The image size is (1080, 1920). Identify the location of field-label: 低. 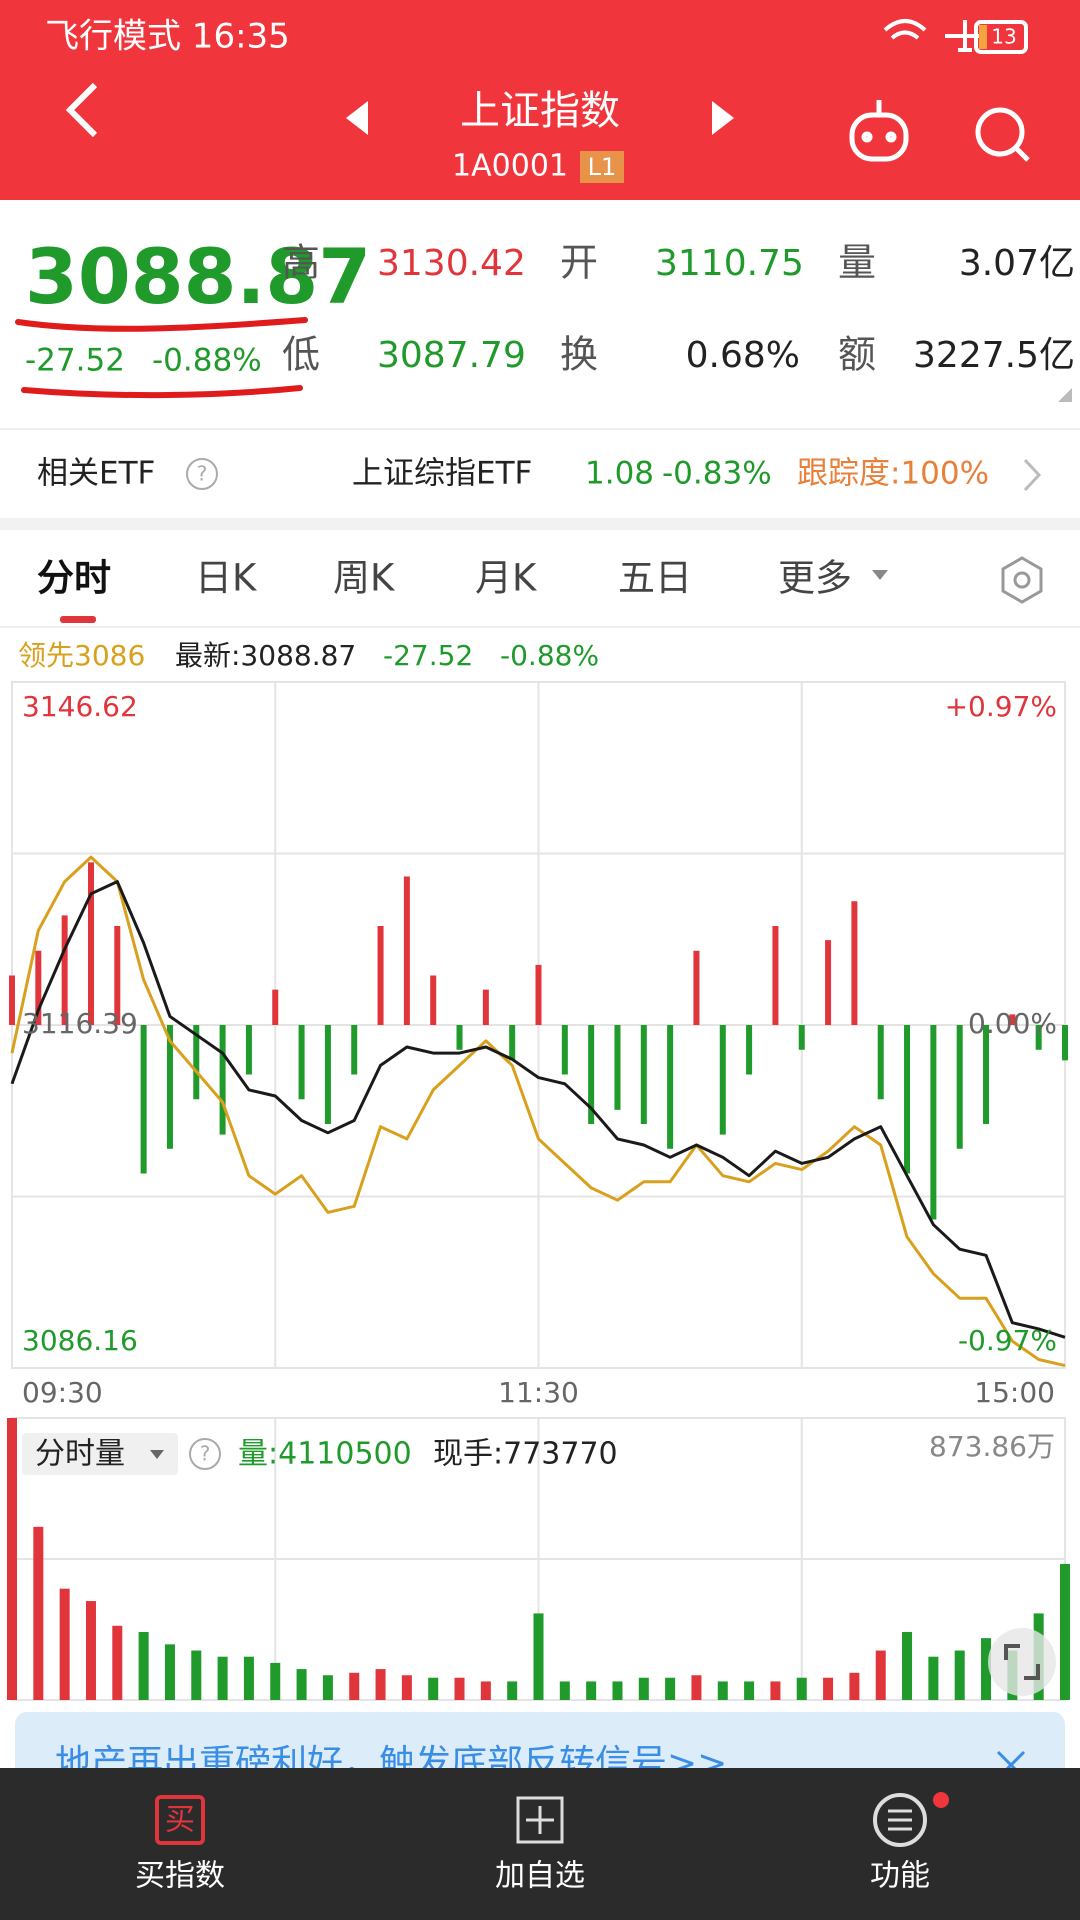
(301, 355).